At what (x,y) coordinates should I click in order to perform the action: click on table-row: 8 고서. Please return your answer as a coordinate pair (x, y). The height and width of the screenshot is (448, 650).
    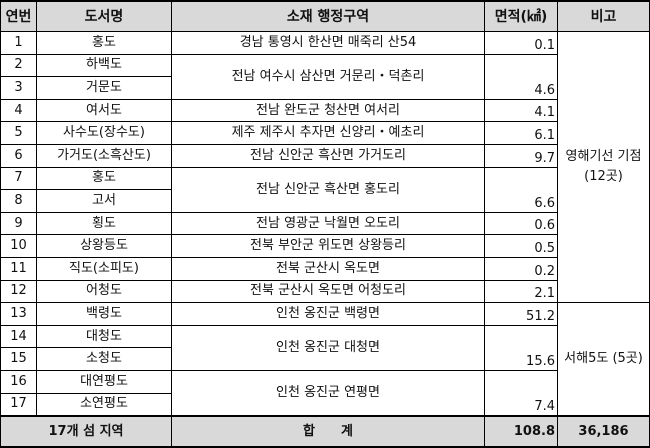
    Looking at the image, I should click on (325, 201).